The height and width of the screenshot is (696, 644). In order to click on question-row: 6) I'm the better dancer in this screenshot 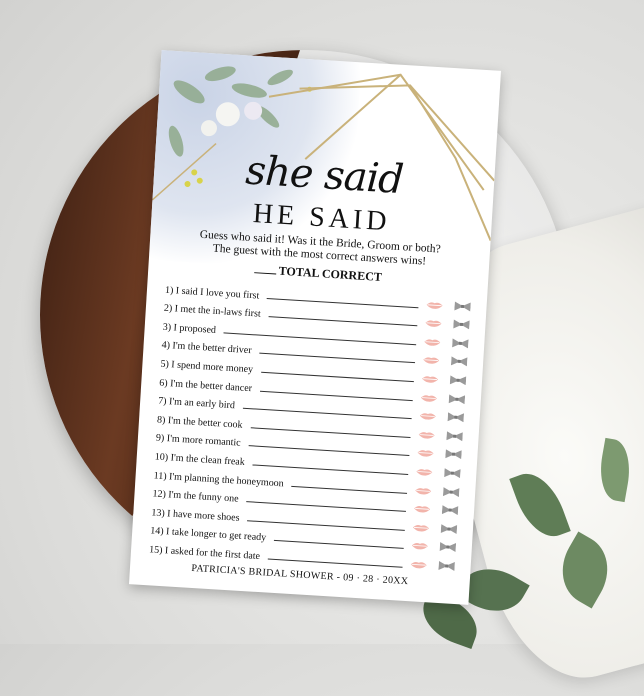, I will do `click(312, 388)`.